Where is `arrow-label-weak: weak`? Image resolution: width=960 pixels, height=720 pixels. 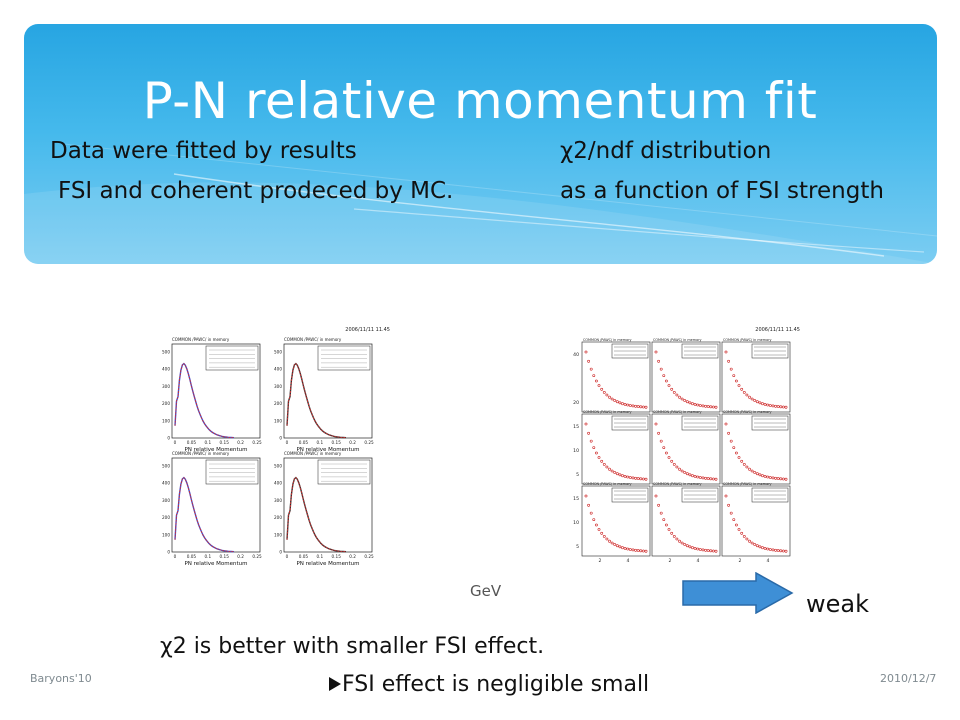 arrow-label-weak: weak is located at coordinates (837, 604).